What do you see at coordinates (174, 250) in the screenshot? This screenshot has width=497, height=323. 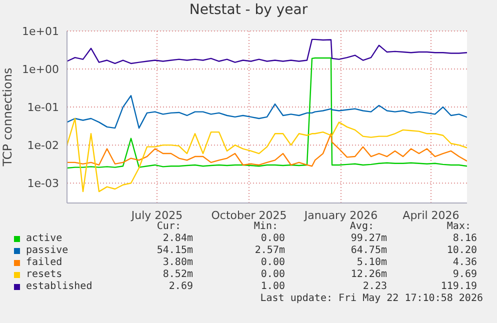 I see `text: 54.15m` at bounding box center [174, 250].